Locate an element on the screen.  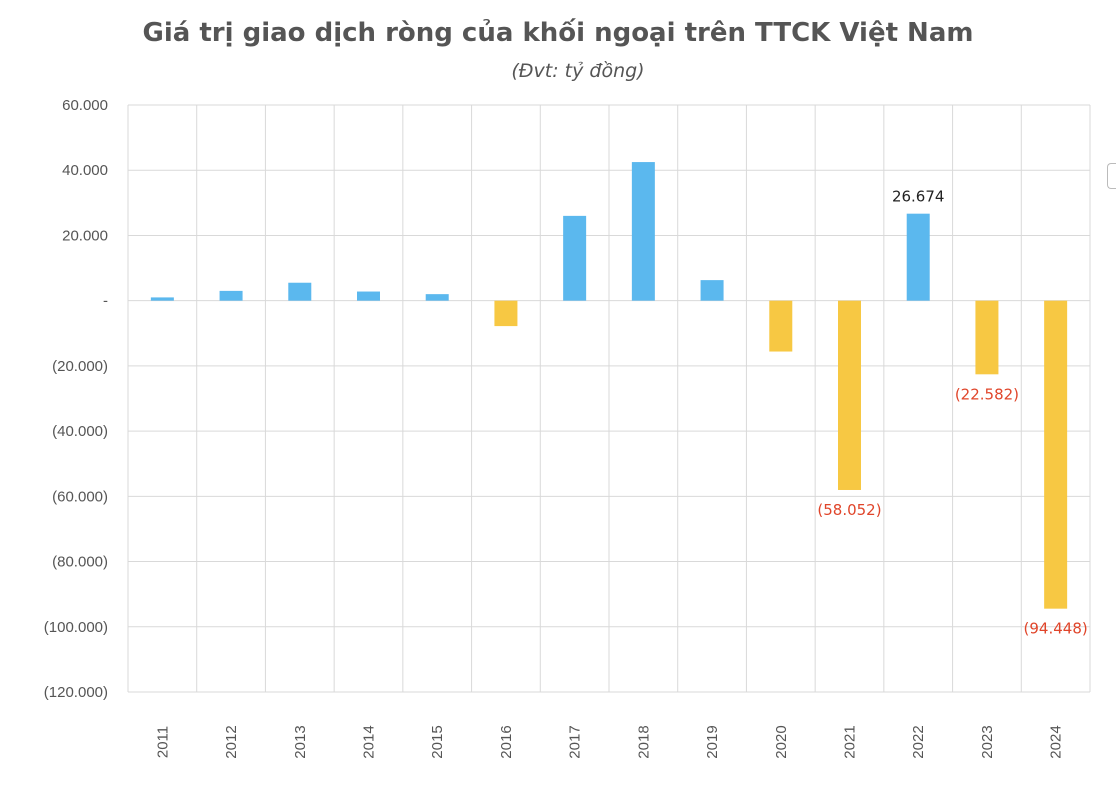
side-scroll-tab is located at coordinates (1111, 176).